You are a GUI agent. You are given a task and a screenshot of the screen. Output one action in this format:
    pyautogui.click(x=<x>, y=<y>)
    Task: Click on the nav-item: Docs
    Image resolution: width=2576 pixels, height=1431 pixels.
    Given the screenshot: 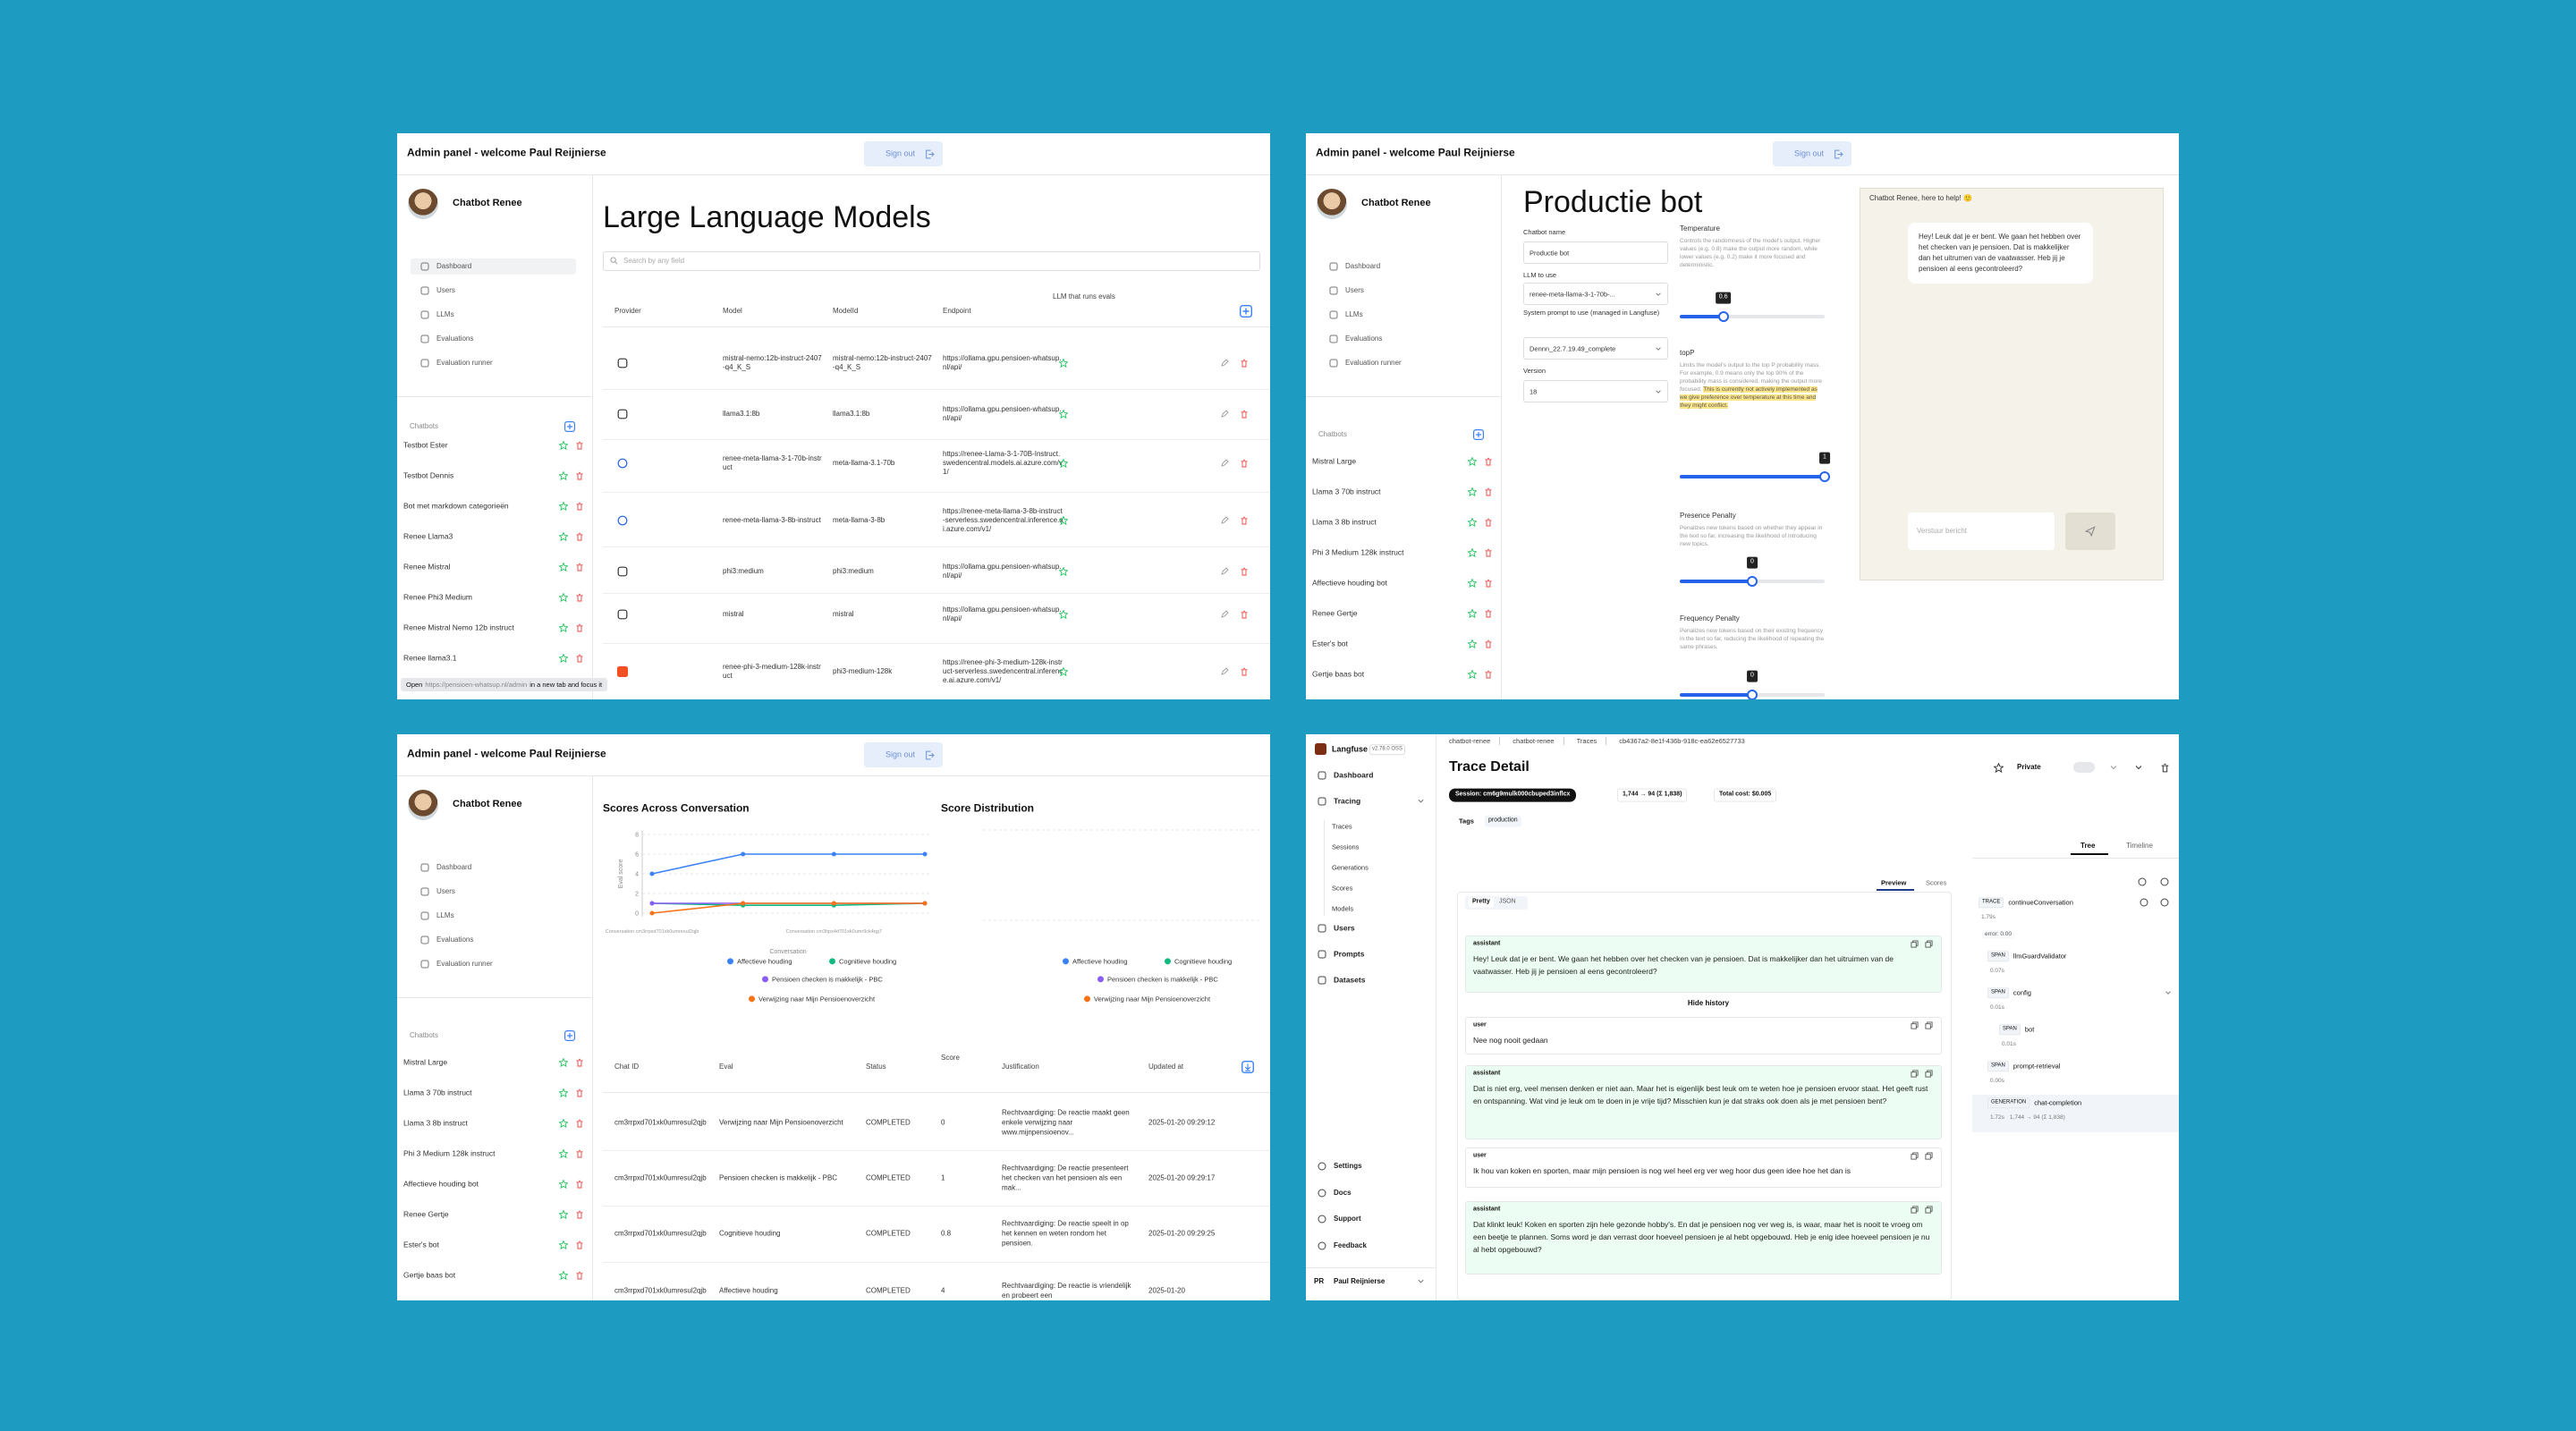 What is the action you would take?
    pyautogui.click(x=1343, y=1193)
    